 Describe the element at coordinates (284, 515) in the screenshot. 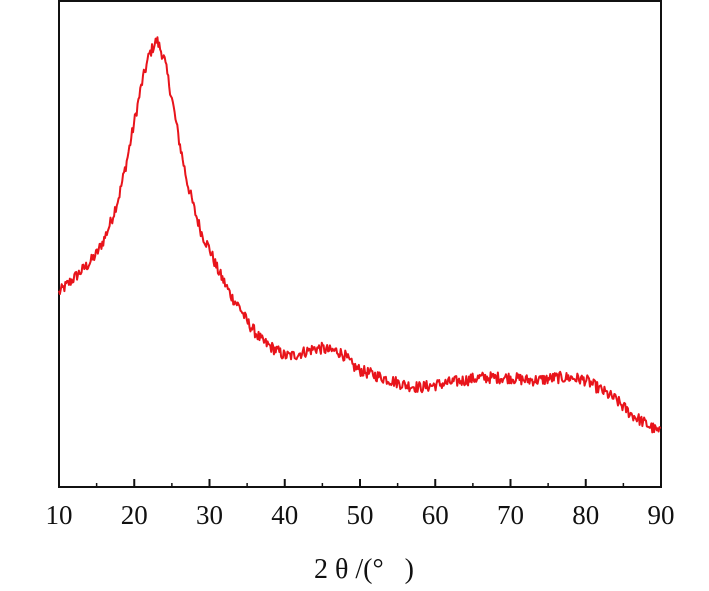

I see `x-tick-label: 40` at that location.